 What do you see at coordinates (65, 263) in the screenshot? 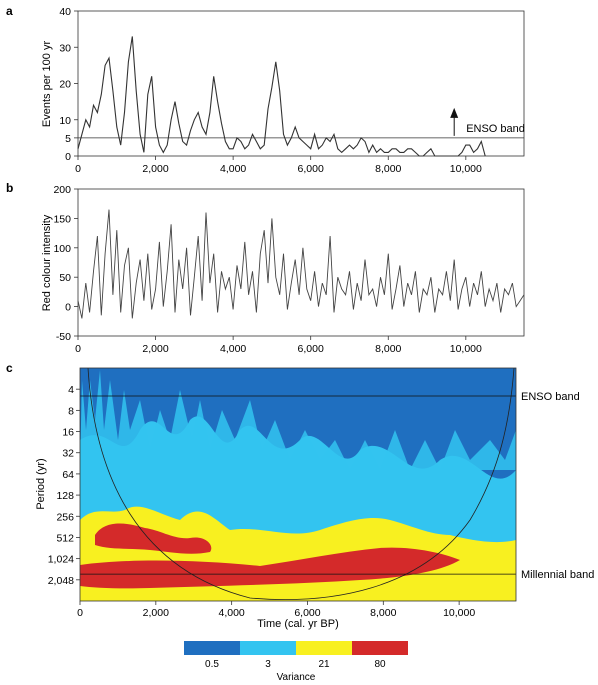
I see `panel-b-yticks: -50 0 50 100 150 200` at bounding box center [65, 263].